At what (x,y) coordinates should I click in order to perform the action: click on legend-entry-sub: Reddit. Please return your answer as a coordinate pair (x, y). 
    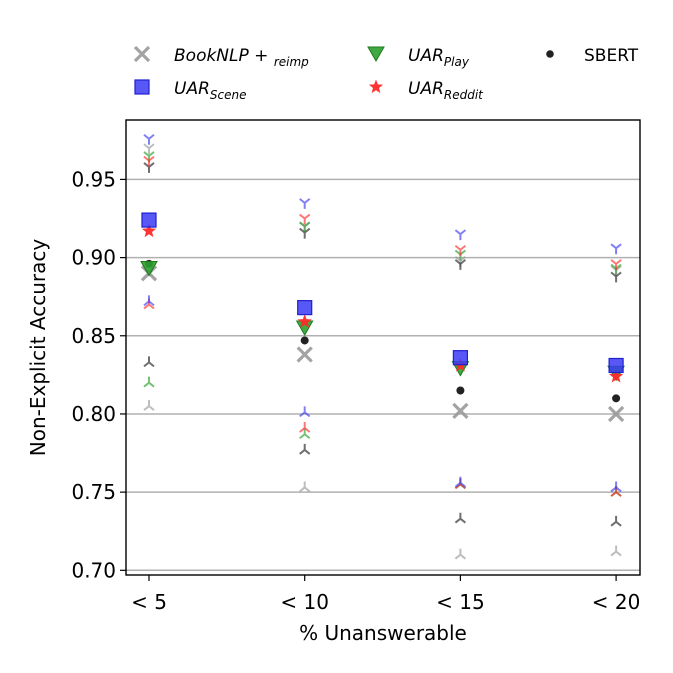
    Looking at the image, I should click on (464, 95).